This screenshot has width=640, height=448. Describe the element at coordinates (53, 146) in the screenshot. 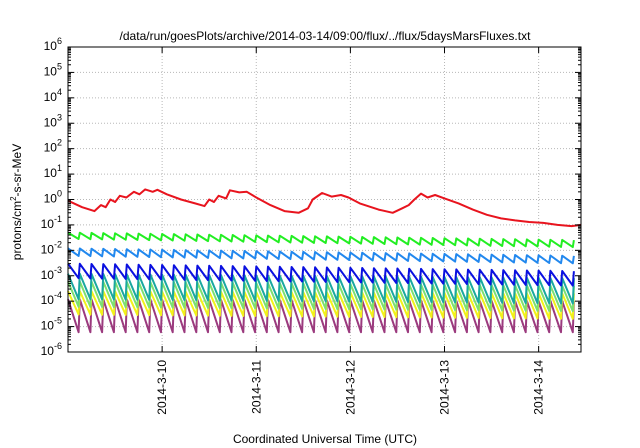

I see `y-tick-label: 10²` at that location.